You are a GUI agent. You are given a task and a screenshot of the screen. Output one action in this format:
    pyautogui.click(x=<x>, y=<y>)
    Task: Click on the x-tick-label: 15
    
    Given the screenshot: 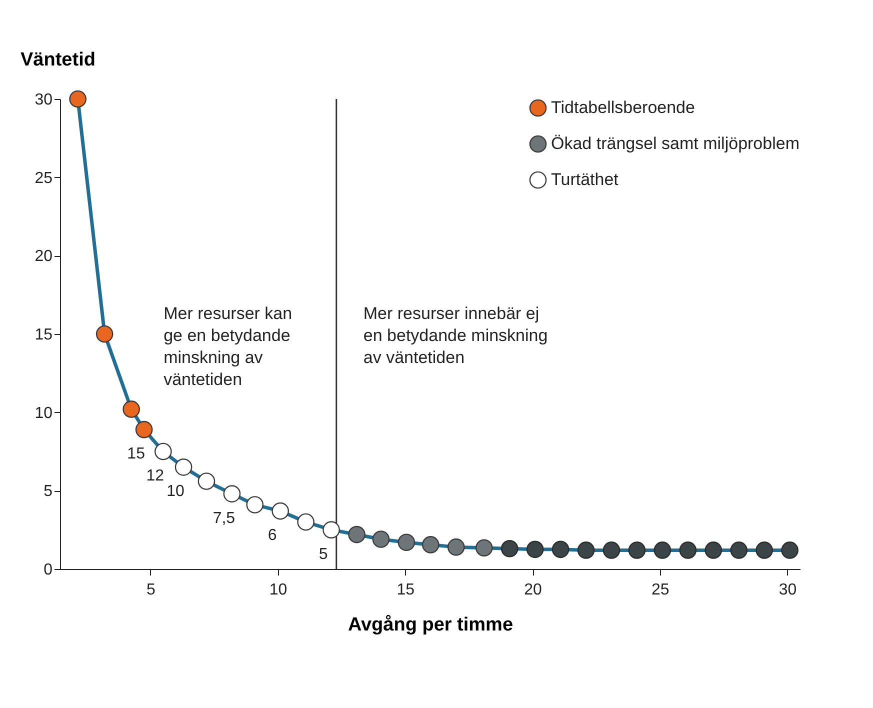 What is the action you would take?
    pyautogui.click(x=405, y=590)
    